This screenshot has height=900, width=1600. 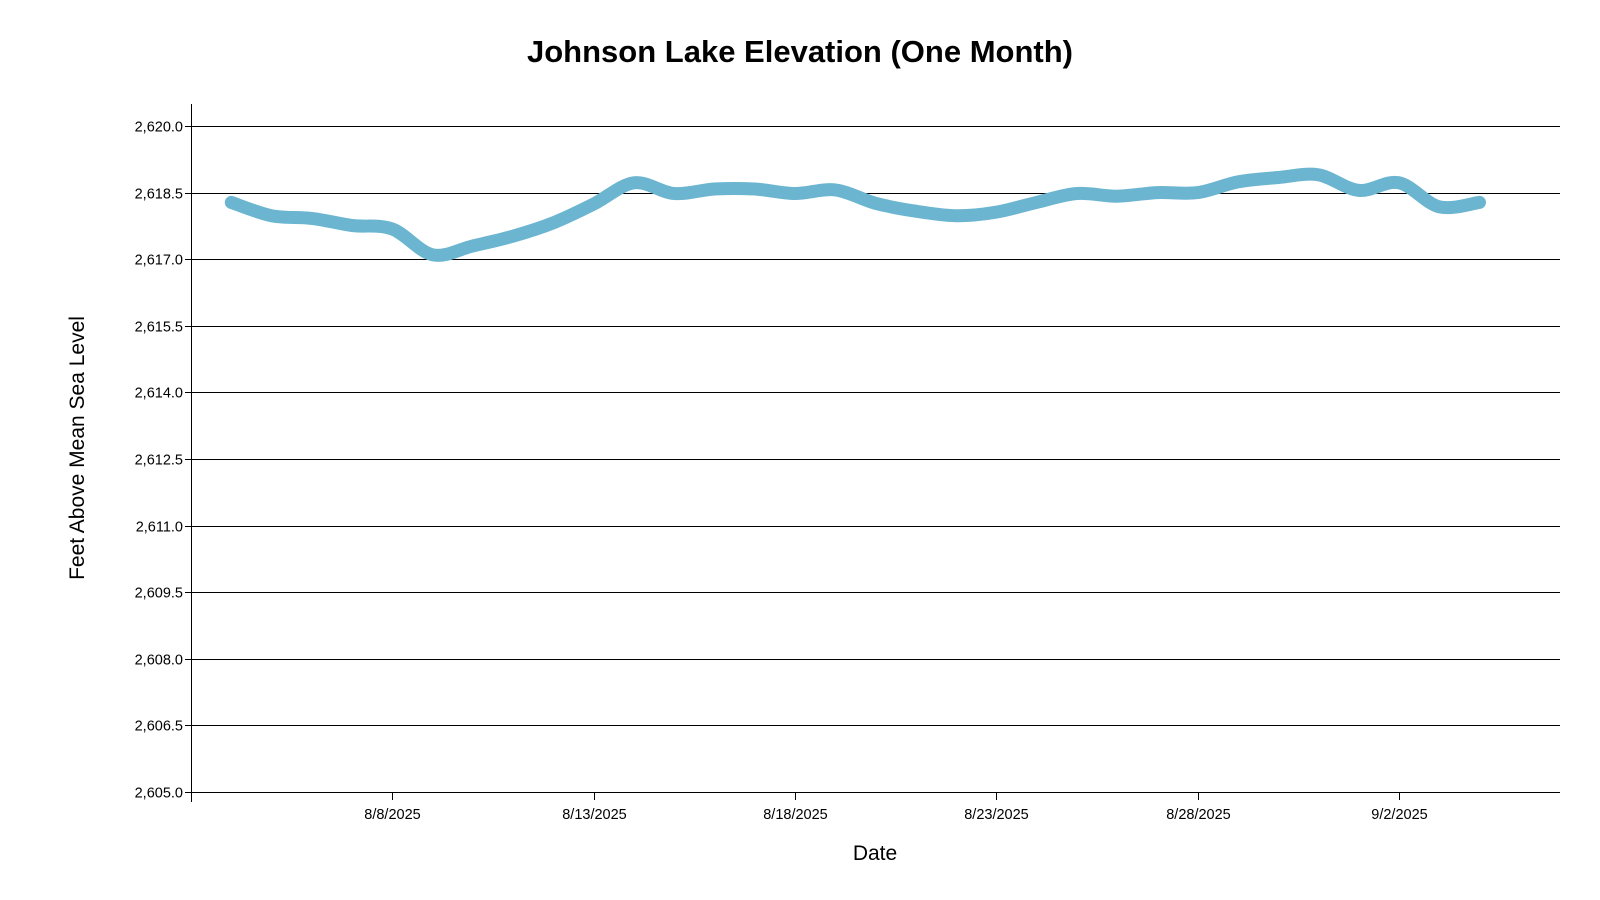 What do you see at coordinates (159, 261) in the screenshot?
I see `y-tick-label: 2,617.0` at bounding box center [159, 261].